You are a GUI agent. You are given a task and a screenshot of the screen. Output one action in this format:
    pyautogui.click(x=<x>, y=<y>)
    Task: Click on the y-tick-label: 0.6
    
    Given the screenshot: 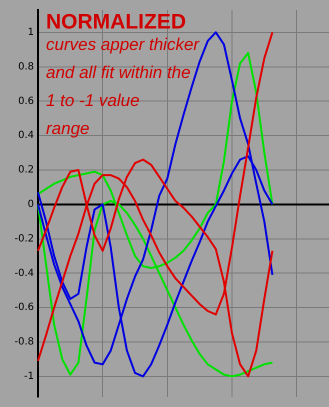 What is the action you would take?
    pyautogui.click(x=26, y=101)
    